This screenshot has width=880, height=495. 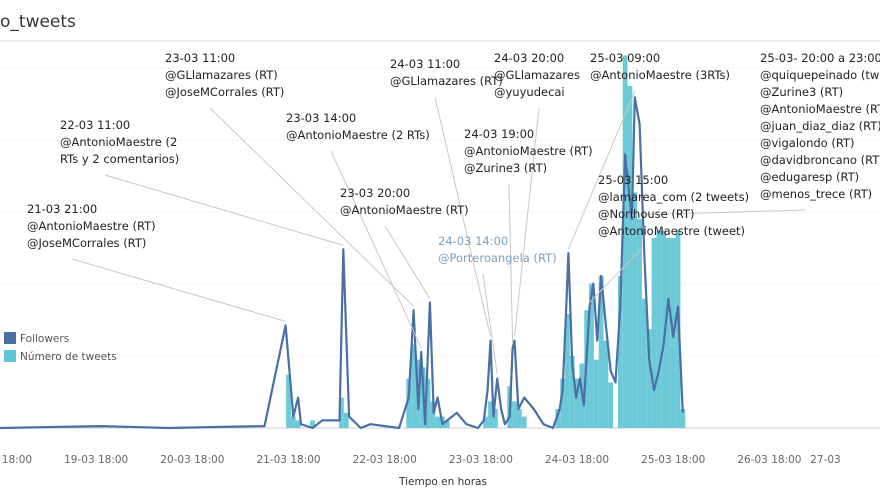 What do you see at coordinates (118, 142) in the screenshot?
I see `annotation-line: @AntonioMaestre (2` at bounding box center [118, 142].